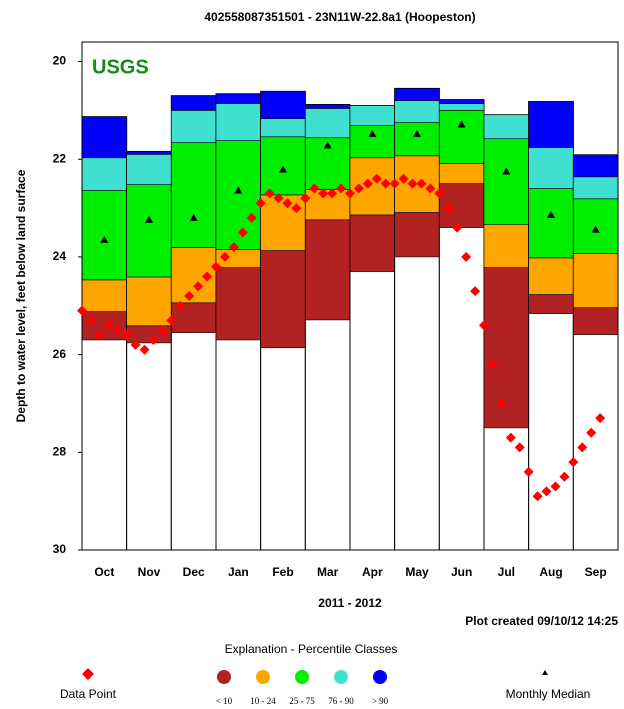  Describe the element at coordinates (311, 649) in the screenshot. I see `legend-title: Explanation - Percentile Classes` at that location.